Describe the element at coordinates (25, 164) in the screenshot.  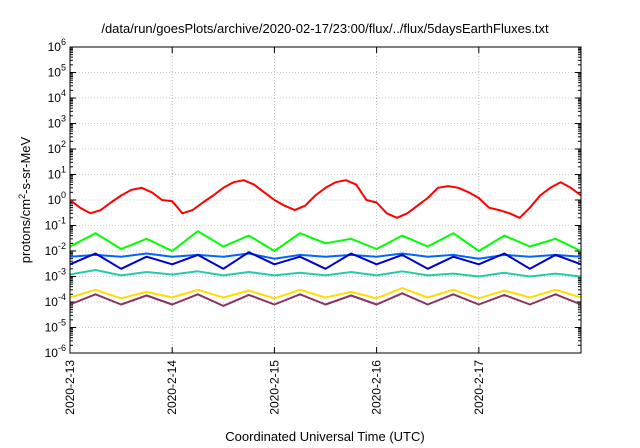
I see `y-axis-label-rest: -s-sr-MeV` at that location.